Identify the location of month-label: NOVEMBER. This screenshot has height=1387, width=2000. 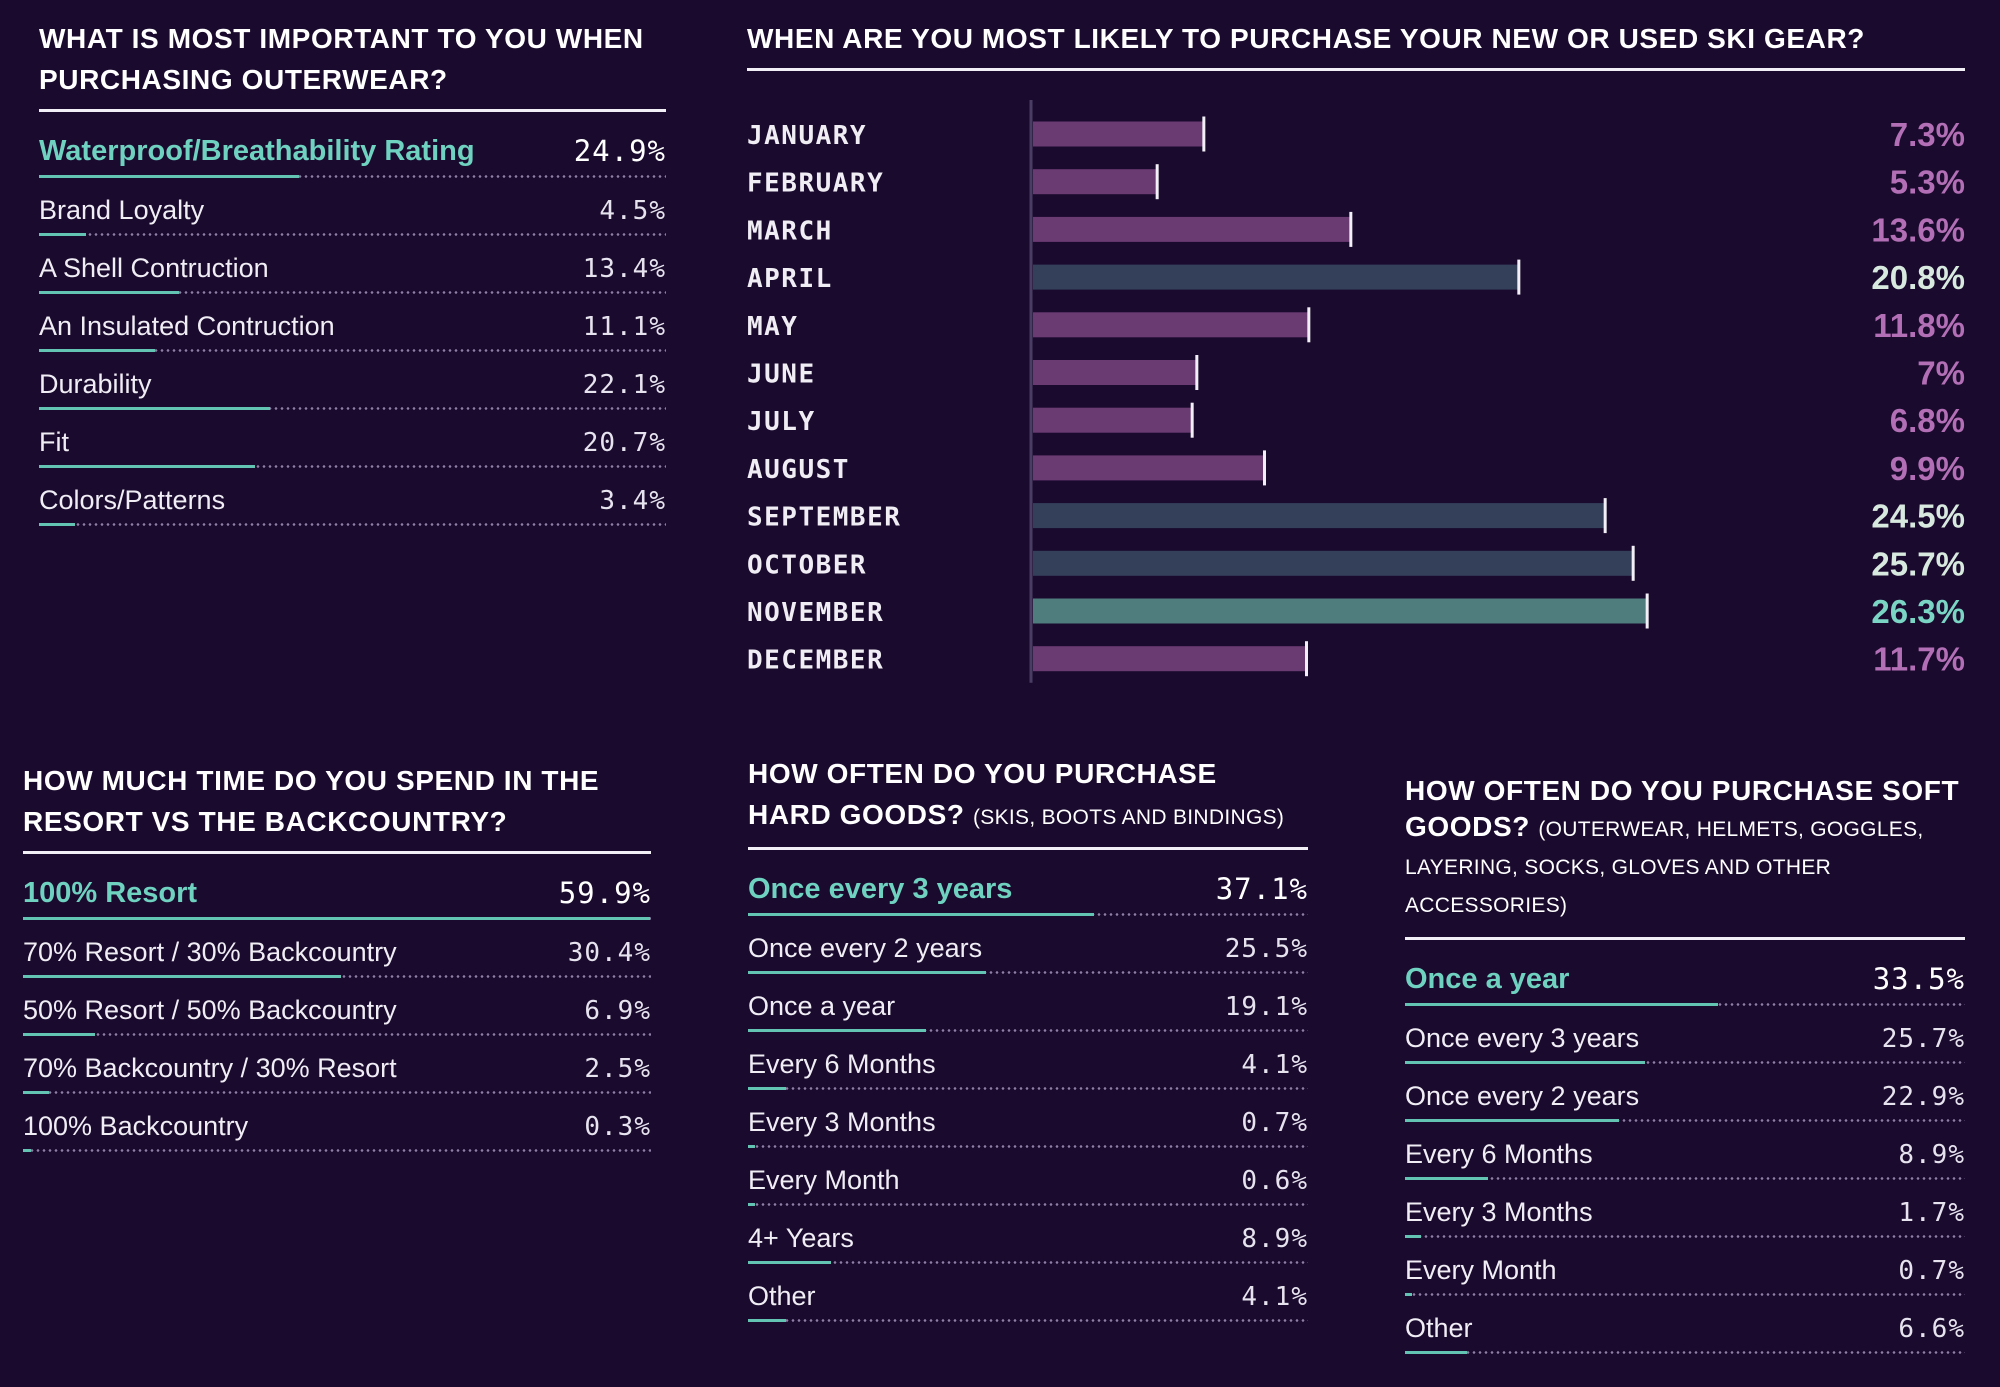
(815, 613).